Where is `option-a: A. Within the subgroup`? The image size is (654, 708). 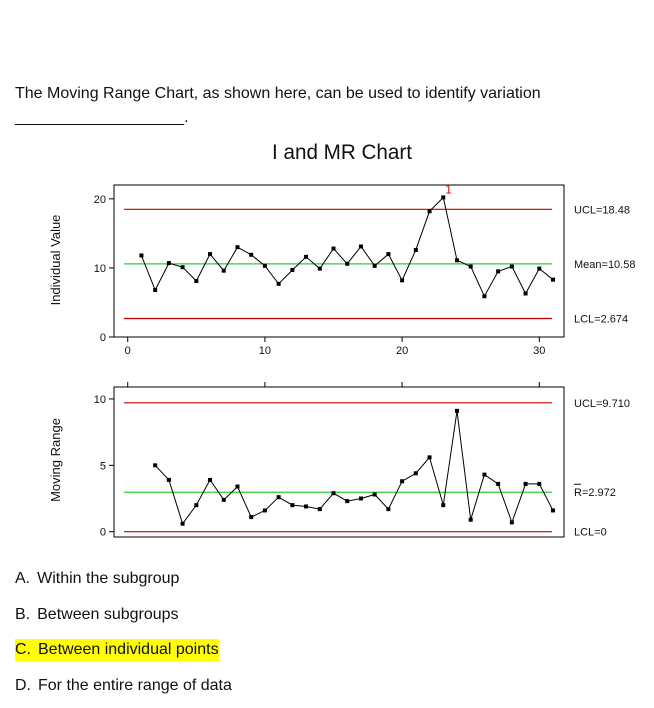
option-a: A. Within the subgroup is located at coordinates (97, 579).